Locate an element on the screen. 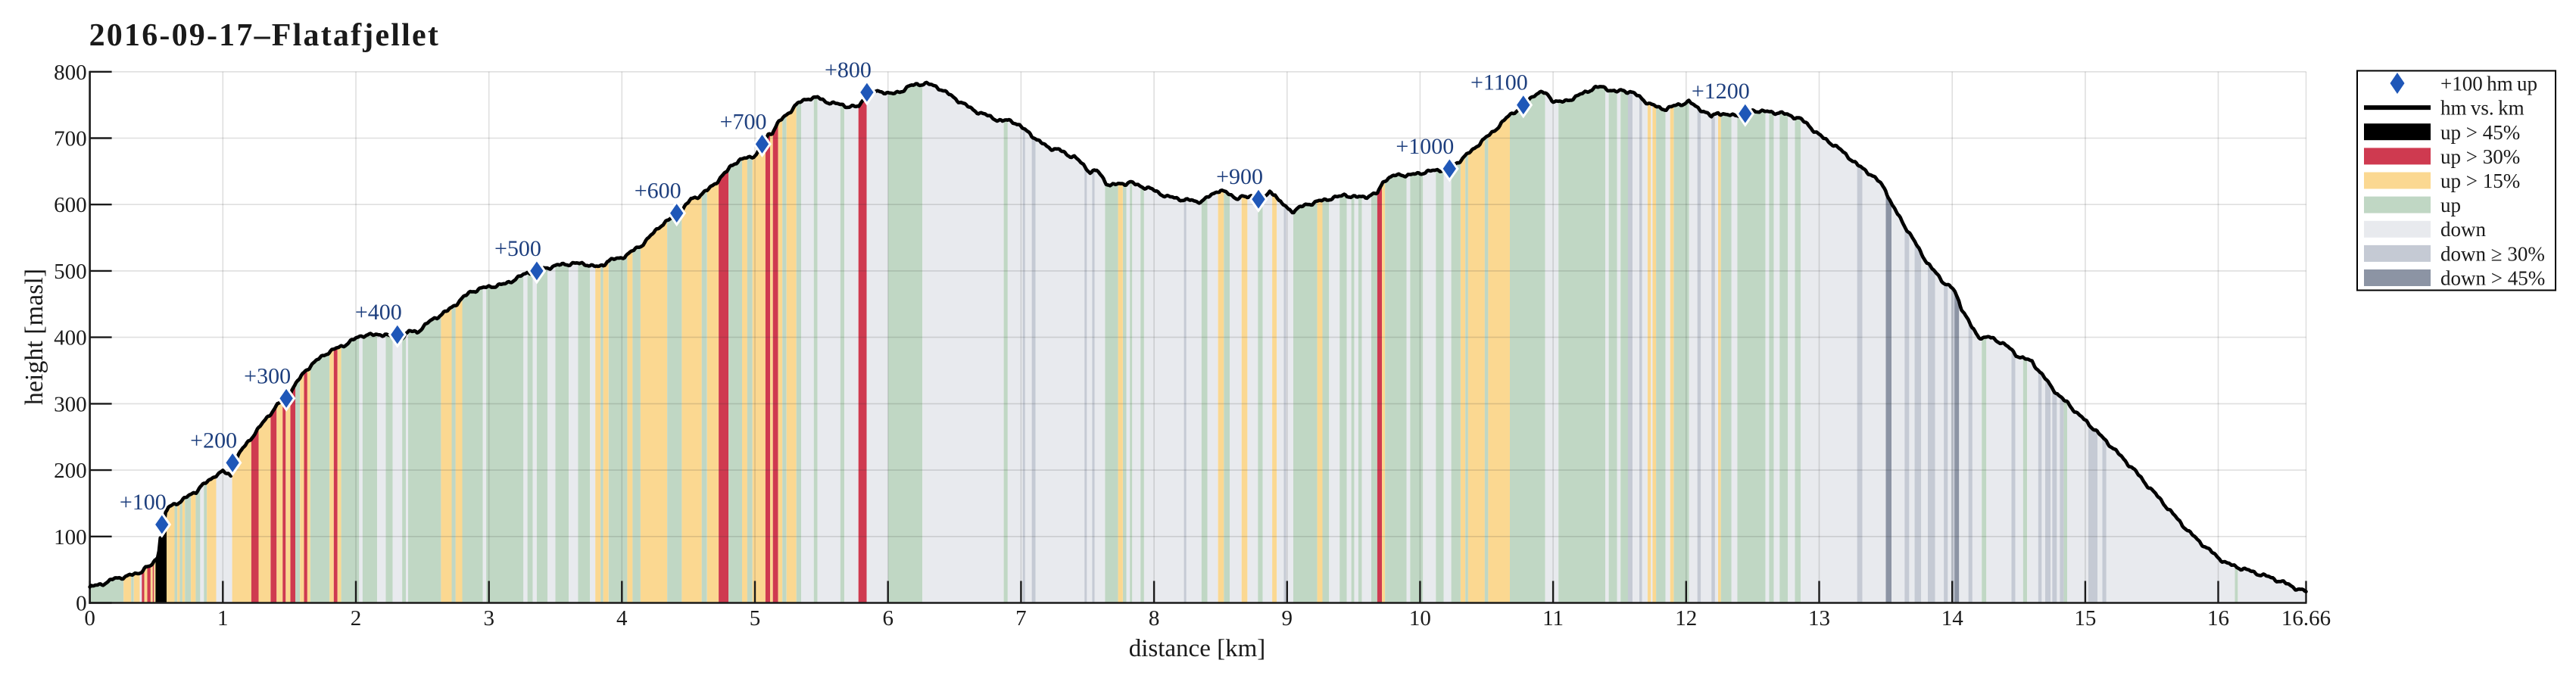 This screenshot has width=2576, height=685. svg-text: 3 is located at coordinates (488, 618).